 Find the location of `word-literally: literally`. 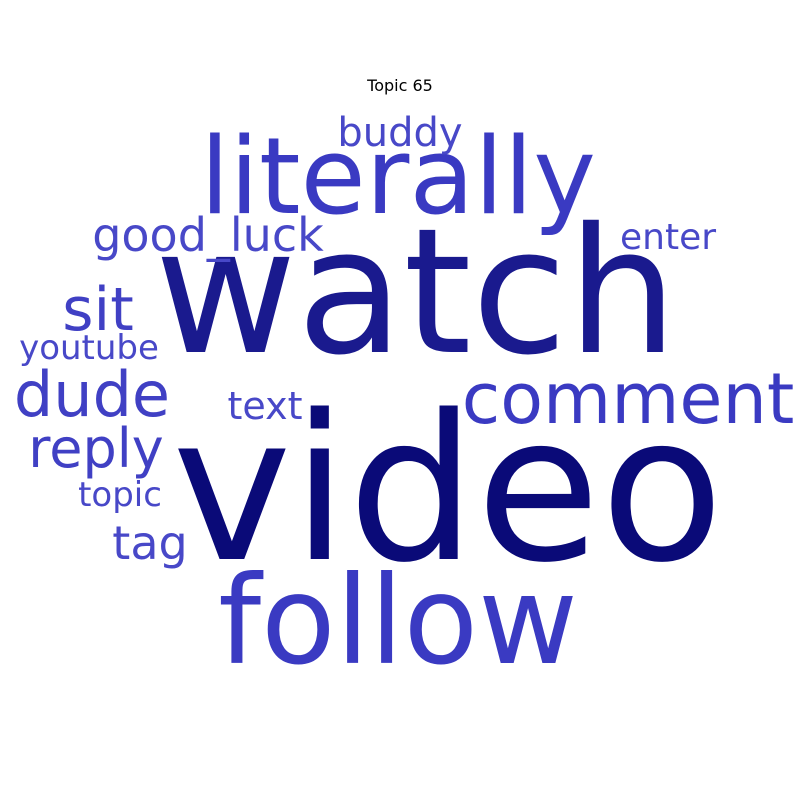

word-literally: literally is located at coordinates (398, 176).